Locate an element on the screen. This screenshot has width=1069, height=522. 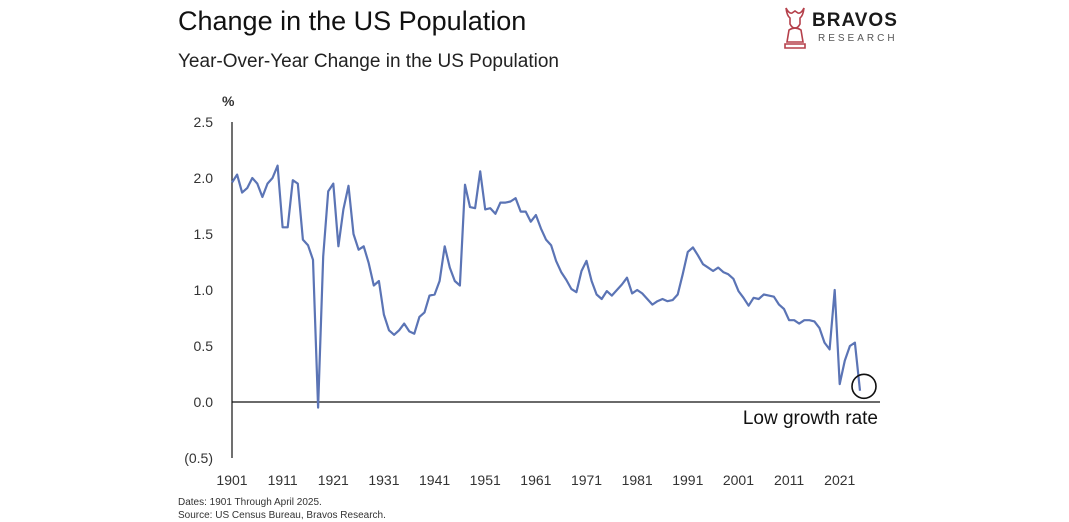
x-tick-label: 1911 is located at coordinates (283, 480).